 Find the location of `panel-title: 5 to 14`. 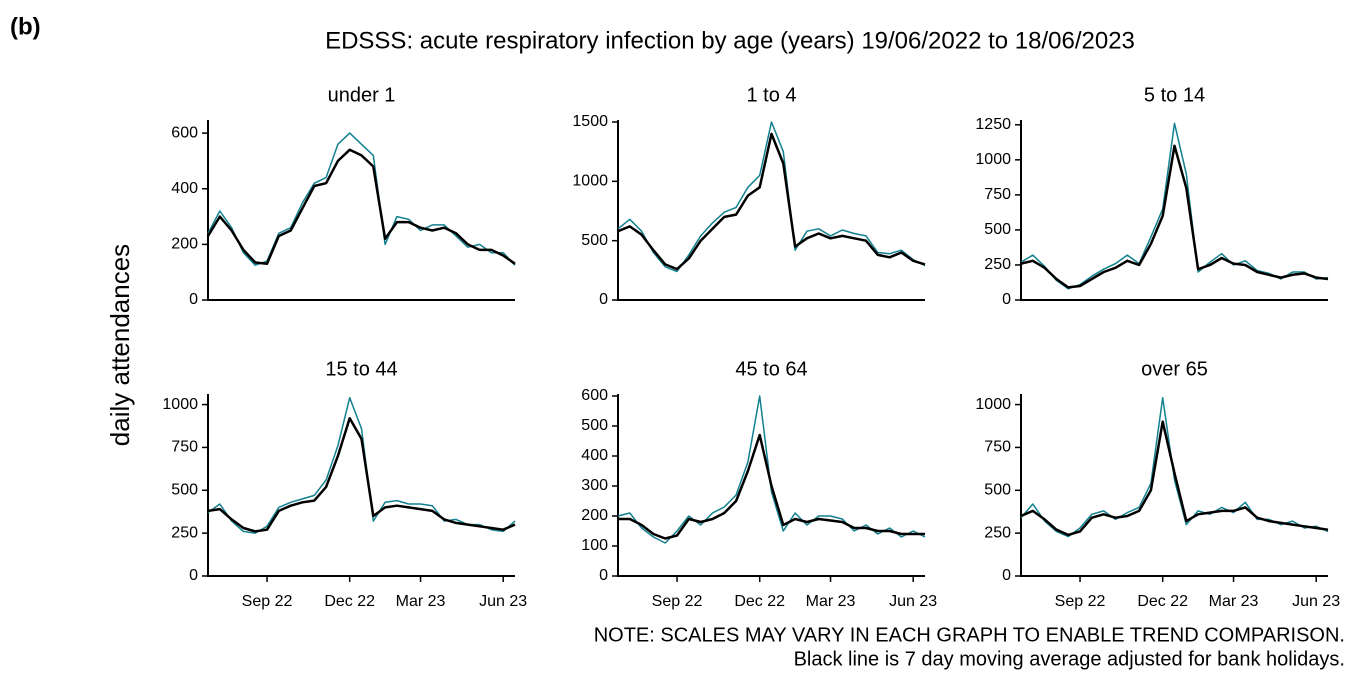

panel-title: 5 to 14 is located at coordinates (1174, 95).